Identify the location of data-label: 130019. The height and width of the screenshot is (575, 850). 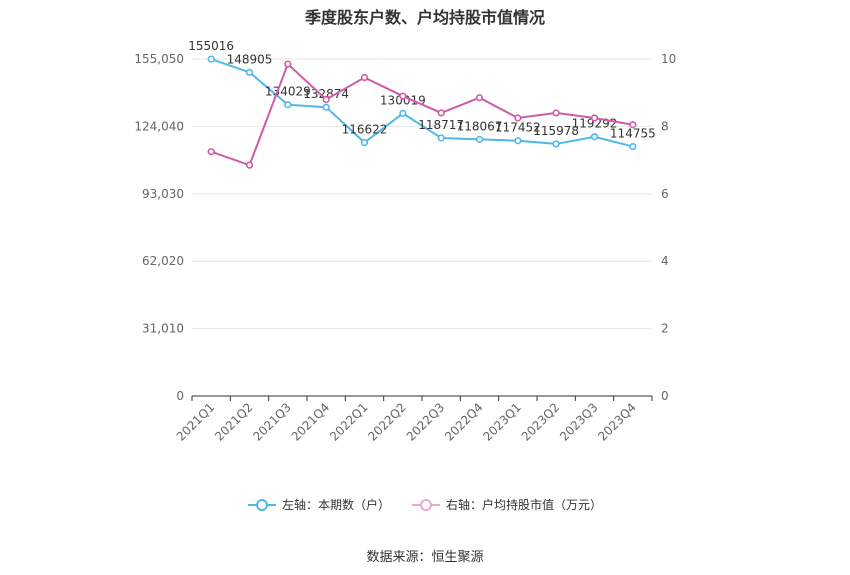
(403, 100).